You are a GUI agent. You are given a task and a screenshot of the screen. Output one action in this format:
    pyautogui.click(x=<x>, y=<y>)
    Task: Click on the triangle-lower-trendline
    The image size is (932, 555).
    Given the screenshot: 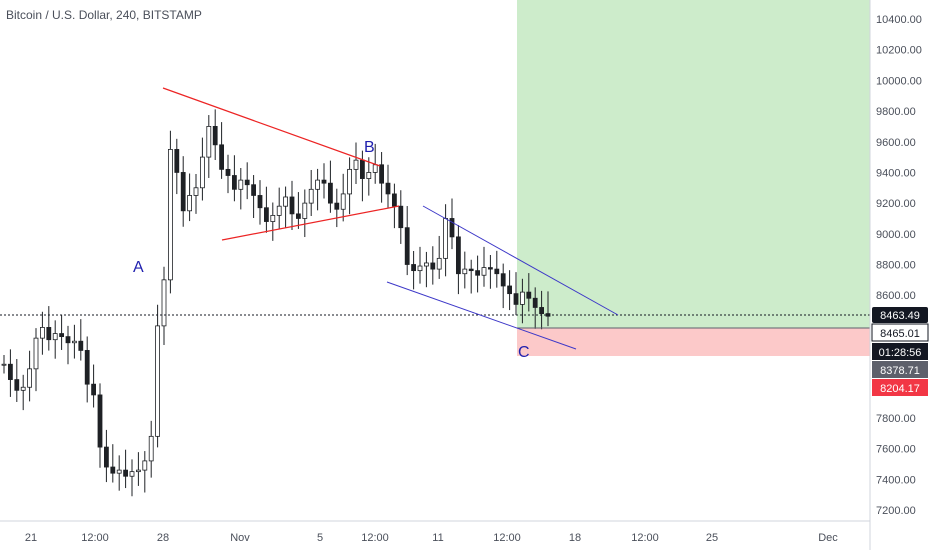 What is the action you would take?
    pyautogui.click(x=310, y=223)
    